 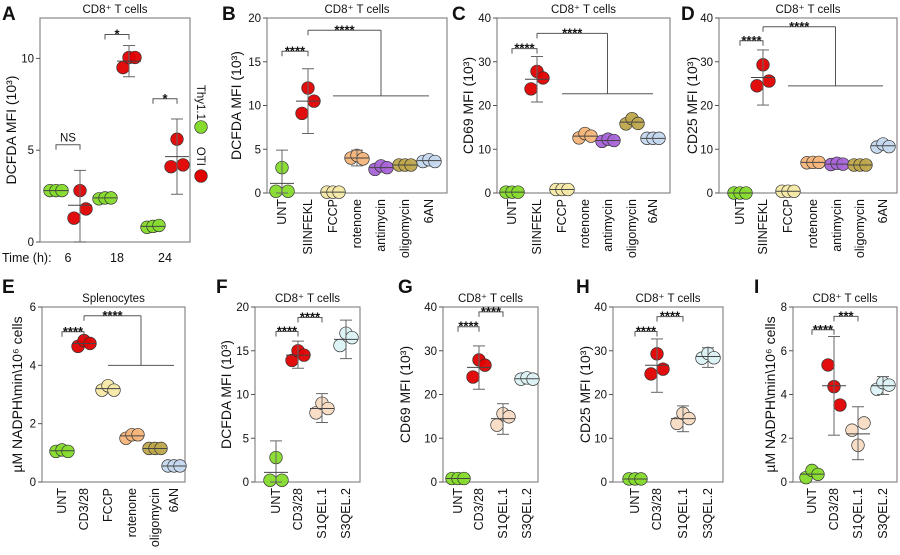 I want to click on panel-letter: A, so click(x=9, y=14).